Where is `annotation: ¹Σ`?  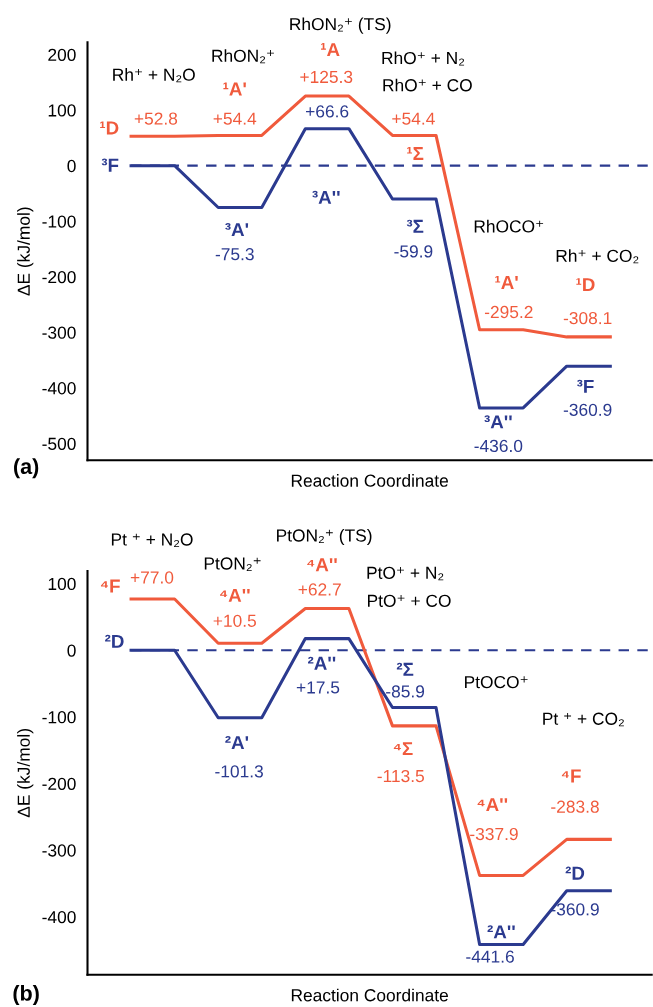 annotation: ¹Σ is located at coordinates (415, 153).